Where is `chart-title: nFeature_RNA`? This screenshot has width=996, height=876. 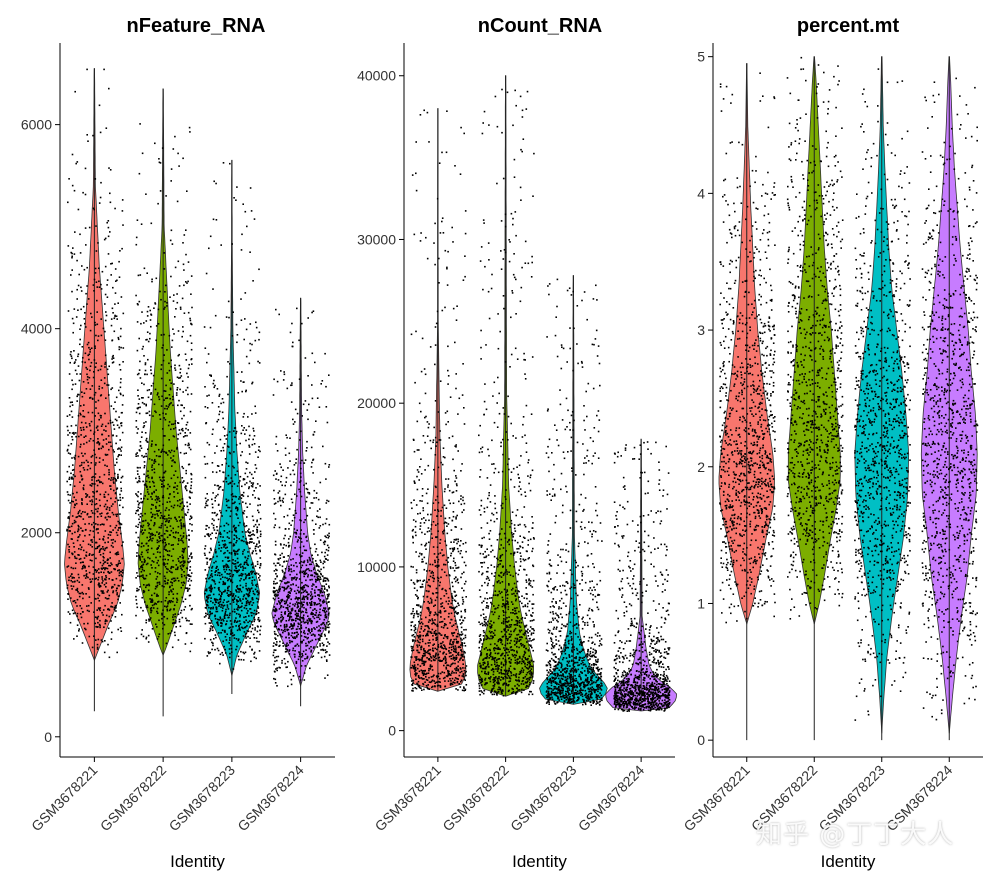 chart-title: nFeature_RNA is located at coordinates (196, 26).